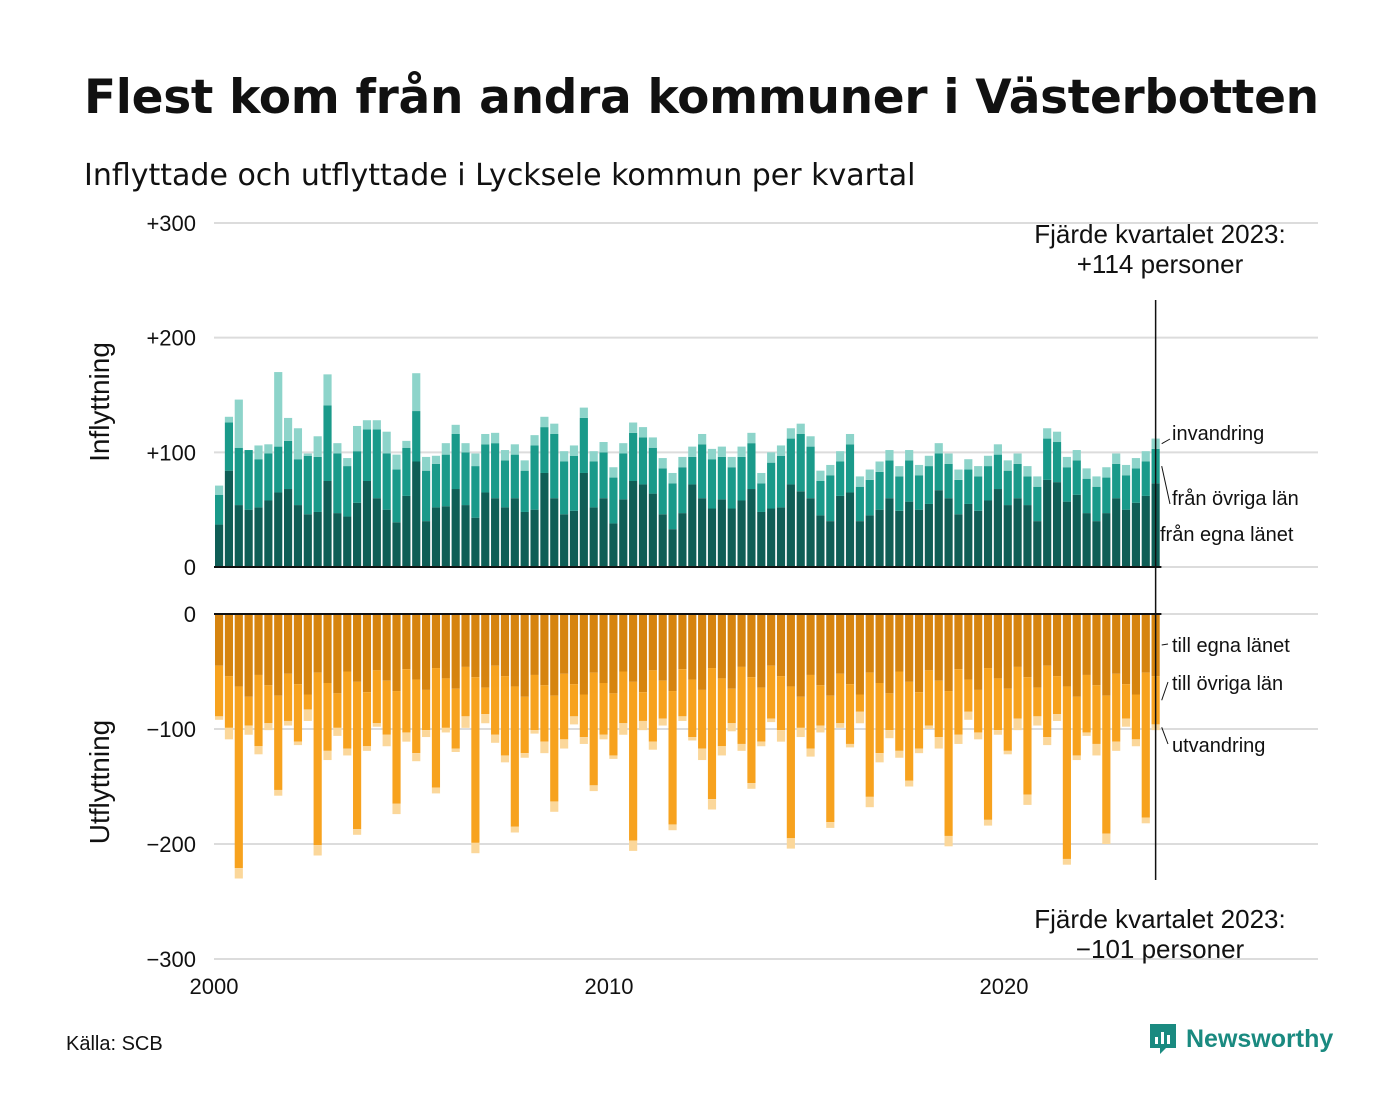 The image size is (1400, 1120). Describe the element at coordinates (171, 452) in the screenshot. I see `ytick-label-top: +100` at that location.